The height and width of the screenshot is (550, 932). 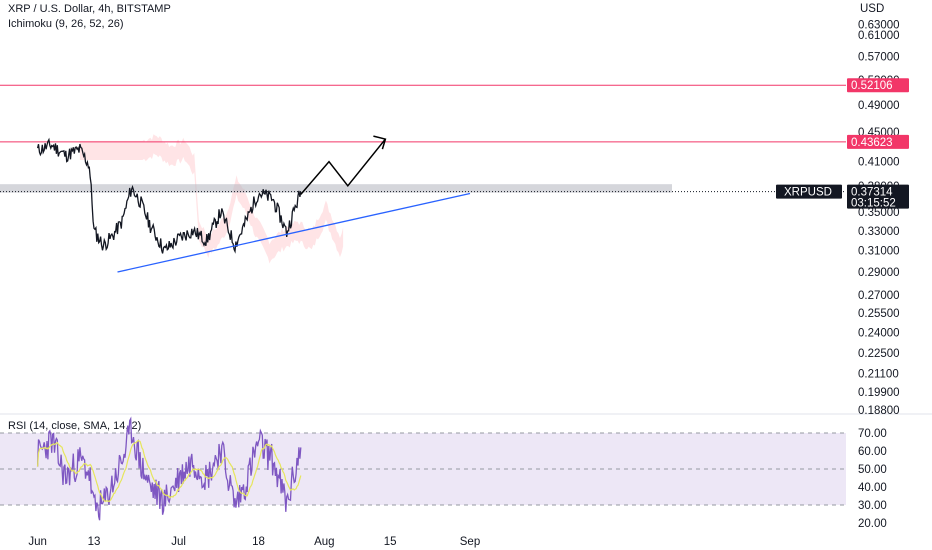 I want to click on rsi-legend: RSI (14, close, SMA, 14, 2), so click(x=75, y=426).